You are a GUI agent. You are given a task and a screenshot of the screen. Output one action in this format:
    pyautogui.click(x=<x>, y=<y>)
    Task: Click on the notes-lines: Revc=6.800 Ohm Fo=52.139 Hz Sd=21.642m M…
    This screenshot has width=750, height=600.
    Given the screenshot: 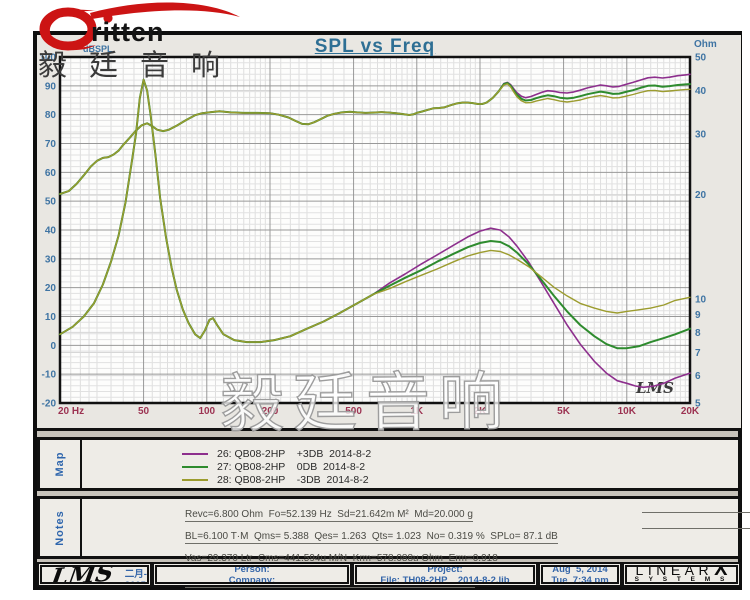 What is the action you would take?
    pyautogui.click(x=416, y=544)
    